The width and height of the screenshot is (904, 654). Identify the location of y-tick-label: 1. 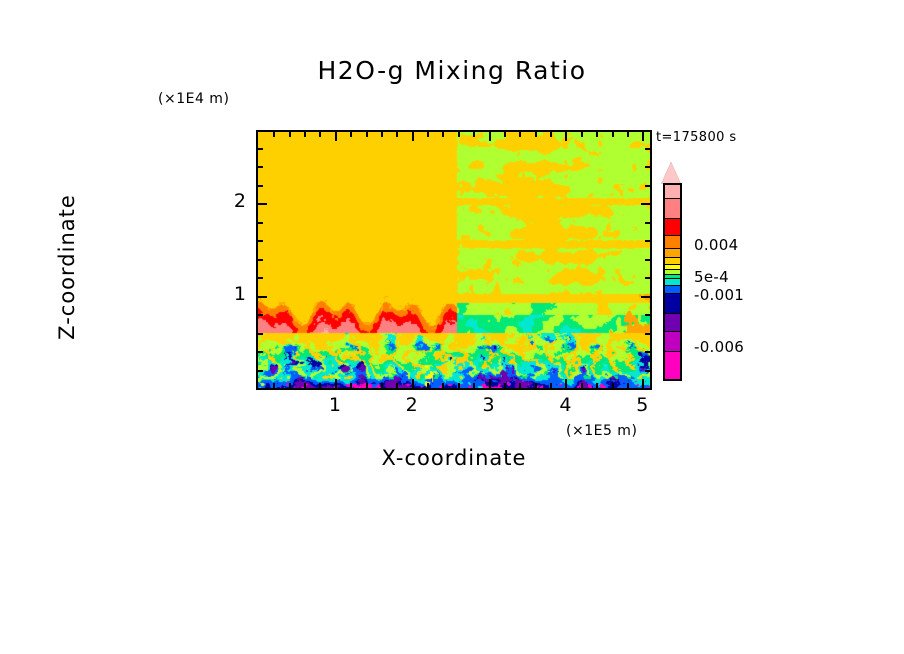
(239, 293).